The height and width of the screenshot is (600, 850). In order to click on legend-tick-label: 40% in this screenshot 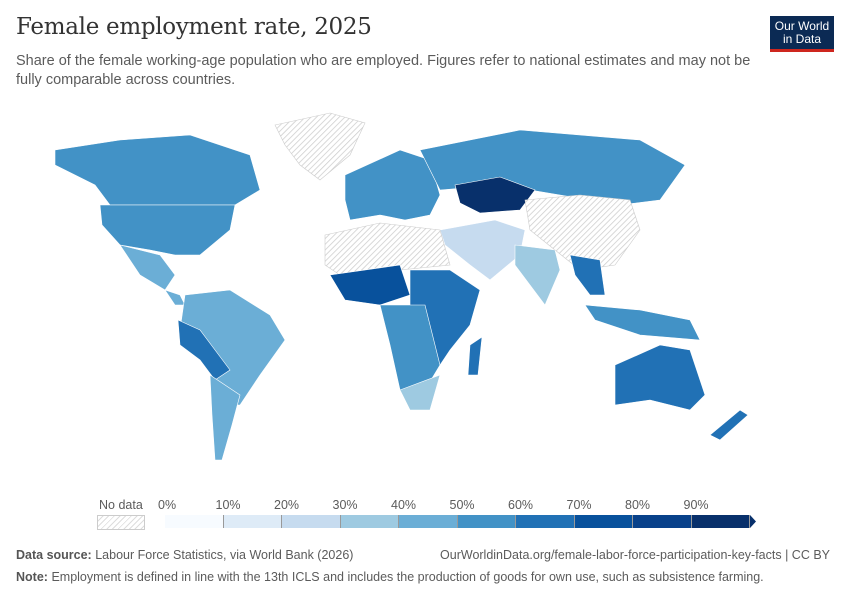, I will do `click(404, 505)`.